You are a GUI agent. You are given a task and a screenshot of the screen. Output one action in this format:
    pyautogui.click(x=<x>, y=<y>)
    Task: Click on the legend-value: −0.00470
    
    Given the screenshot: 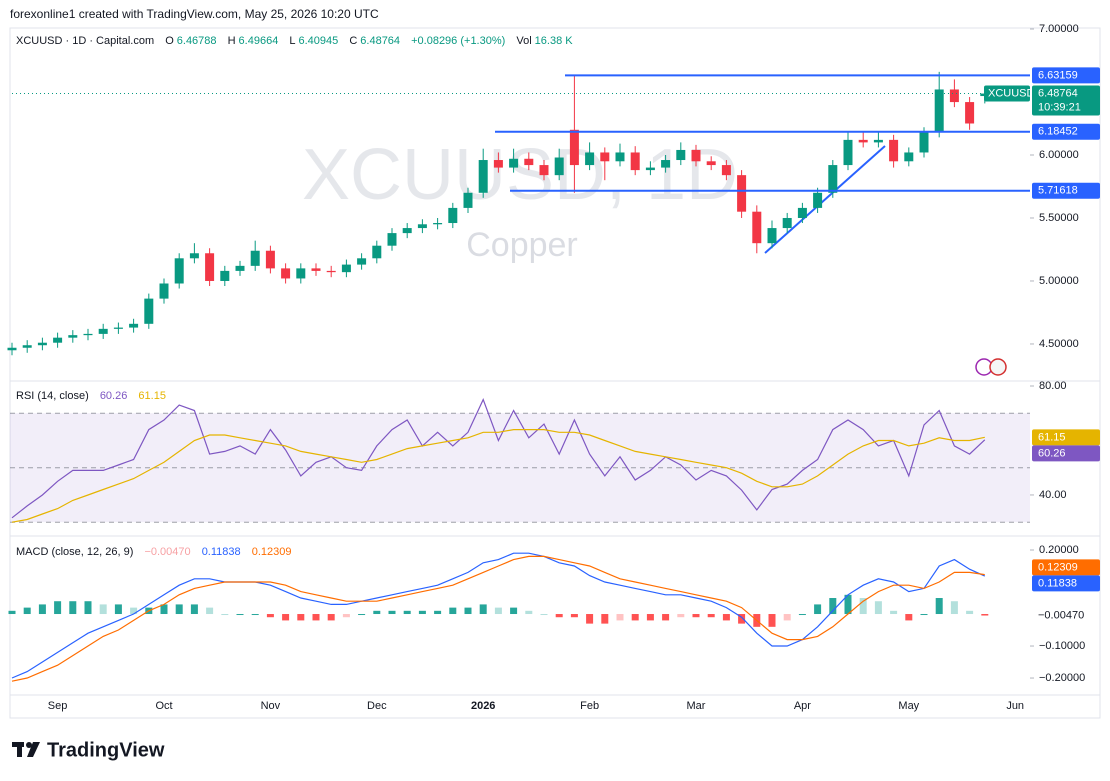 What is the action you would take?
    pyautogui.click(x=167, y=552)
    